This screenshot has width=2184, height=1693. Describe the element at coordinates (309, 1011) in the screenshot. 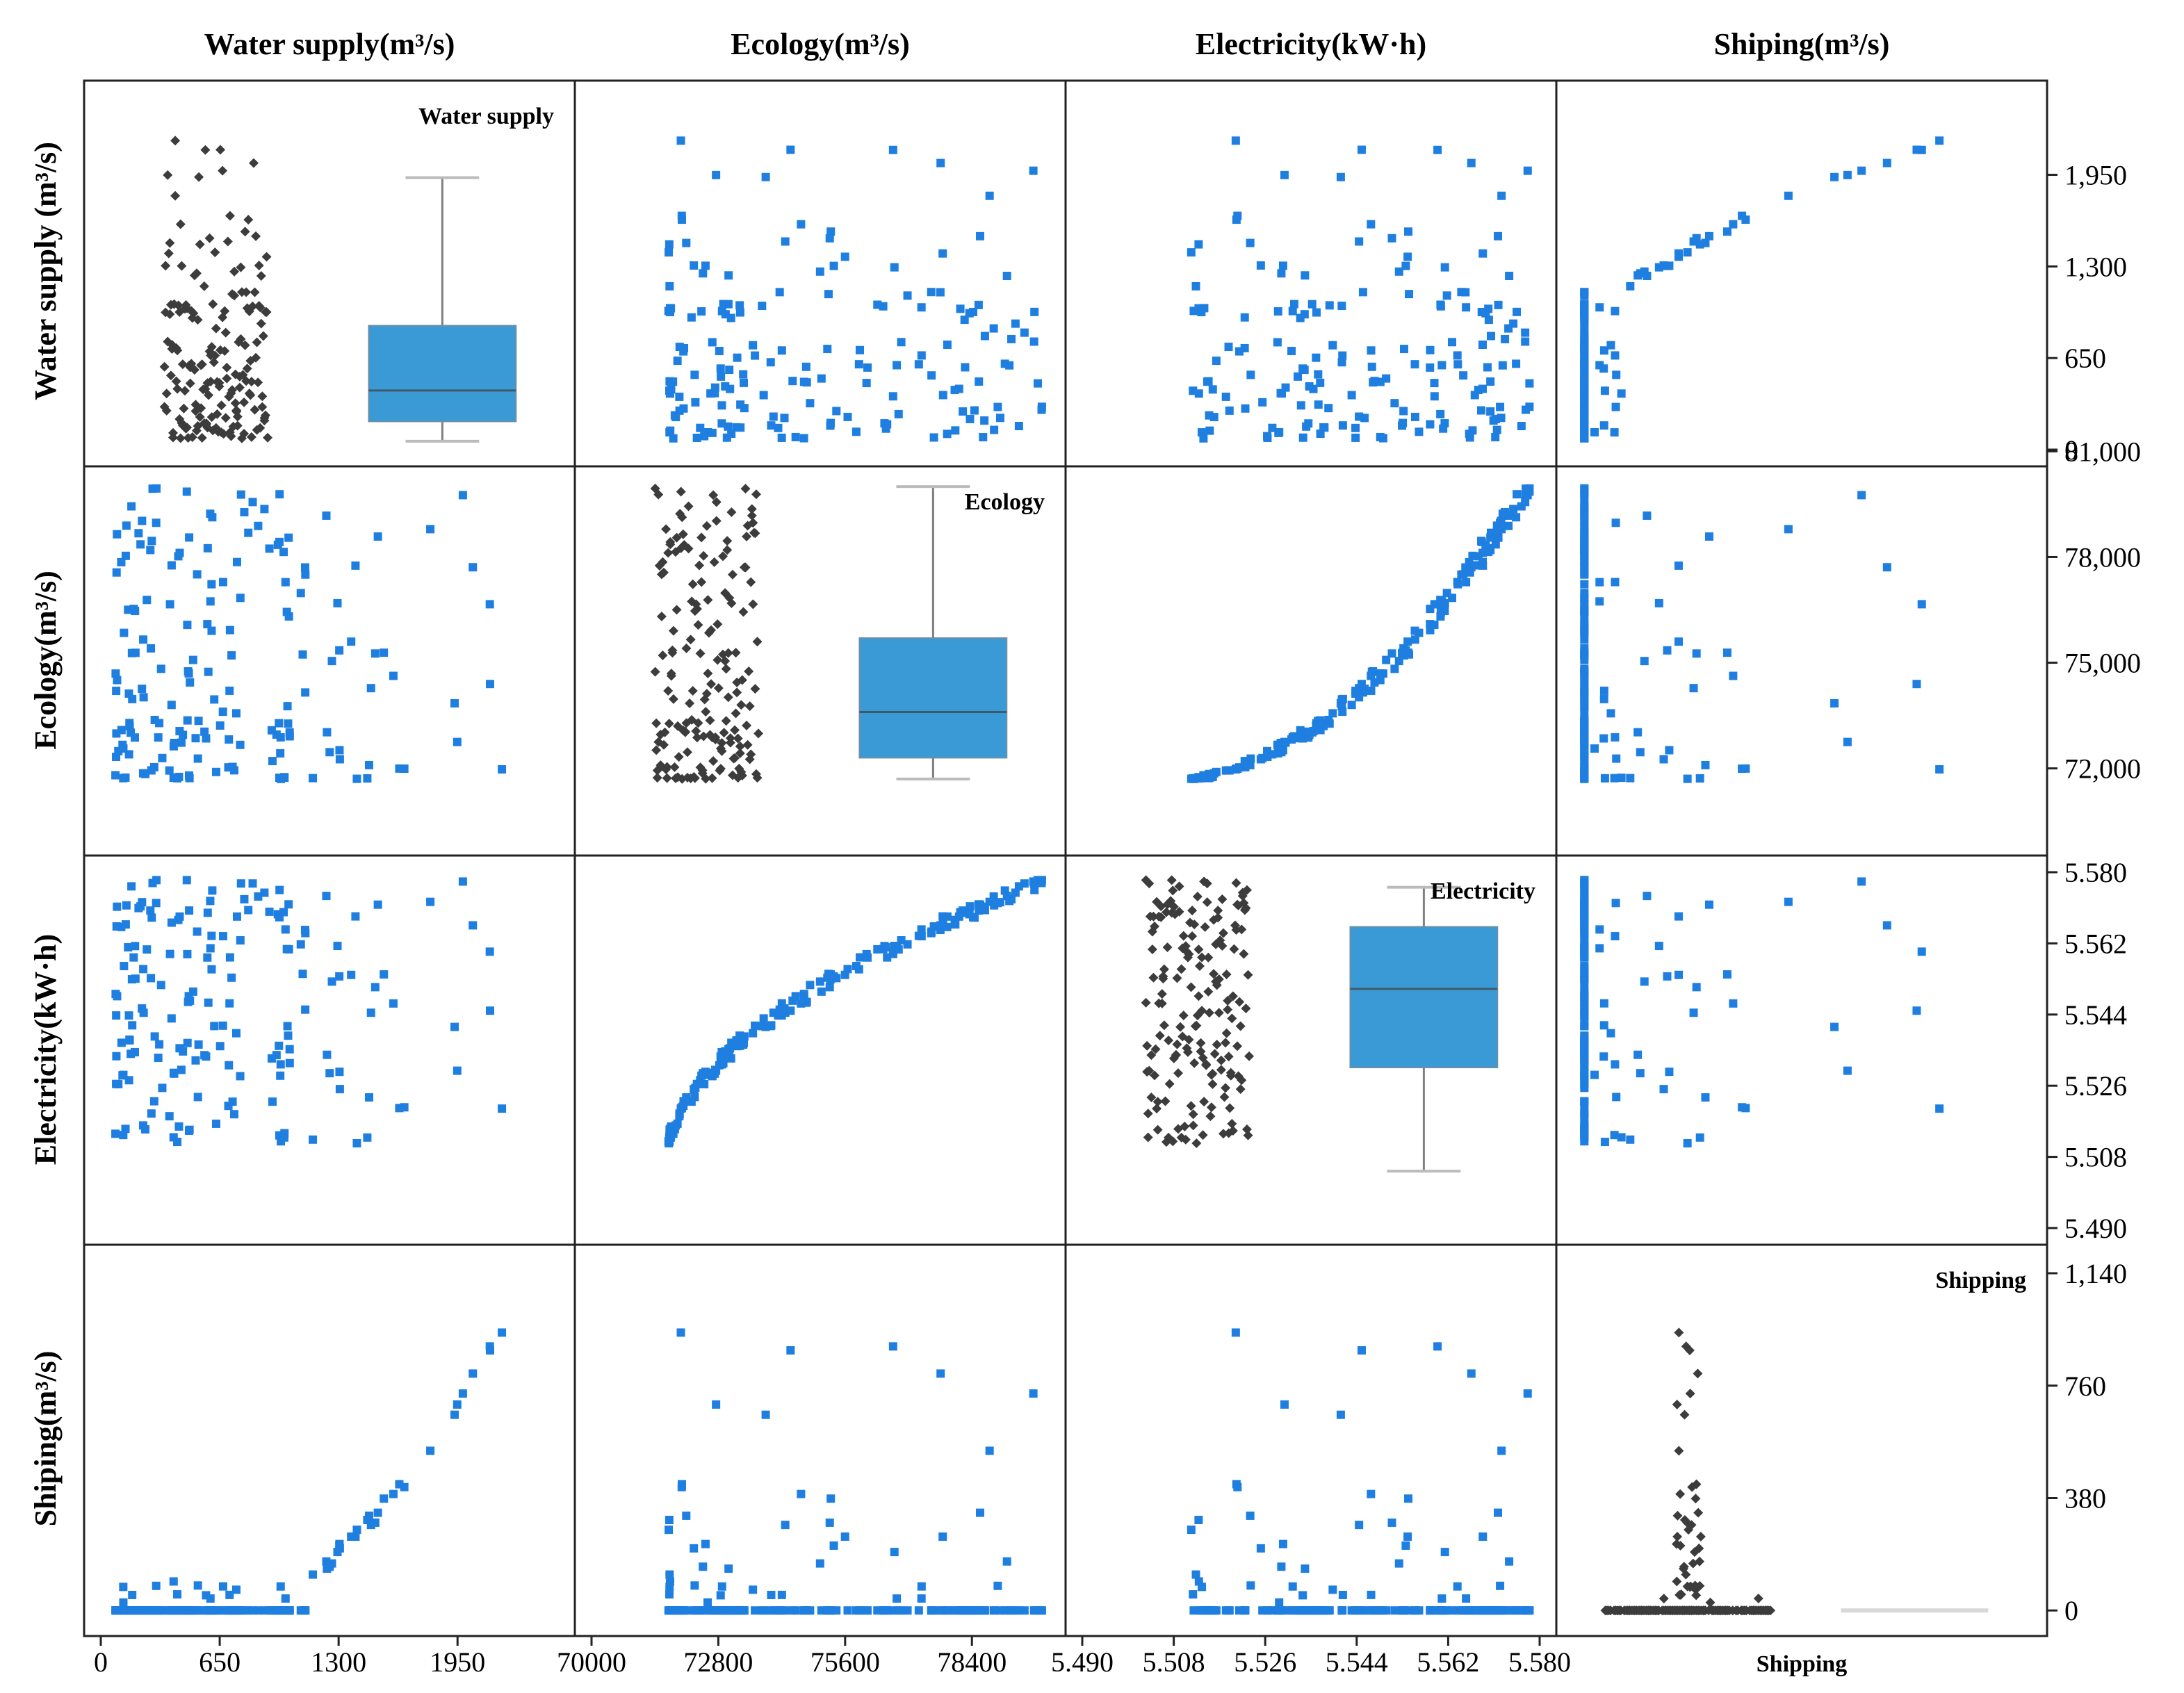

I see `scatter-panel-elec-vs-water` at that location.